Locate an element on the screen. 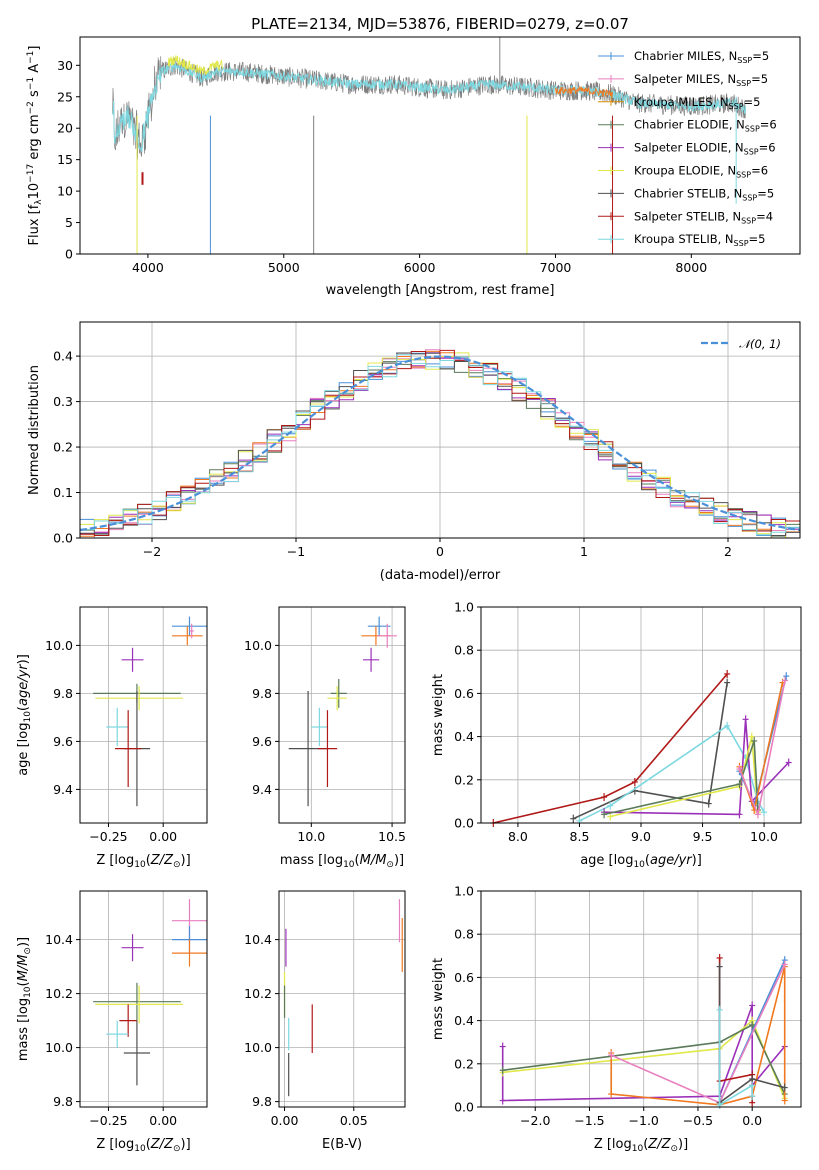 This screenshot has width=819, height=1170. x-tick-label: 1 is located at coordinates (584, 551).